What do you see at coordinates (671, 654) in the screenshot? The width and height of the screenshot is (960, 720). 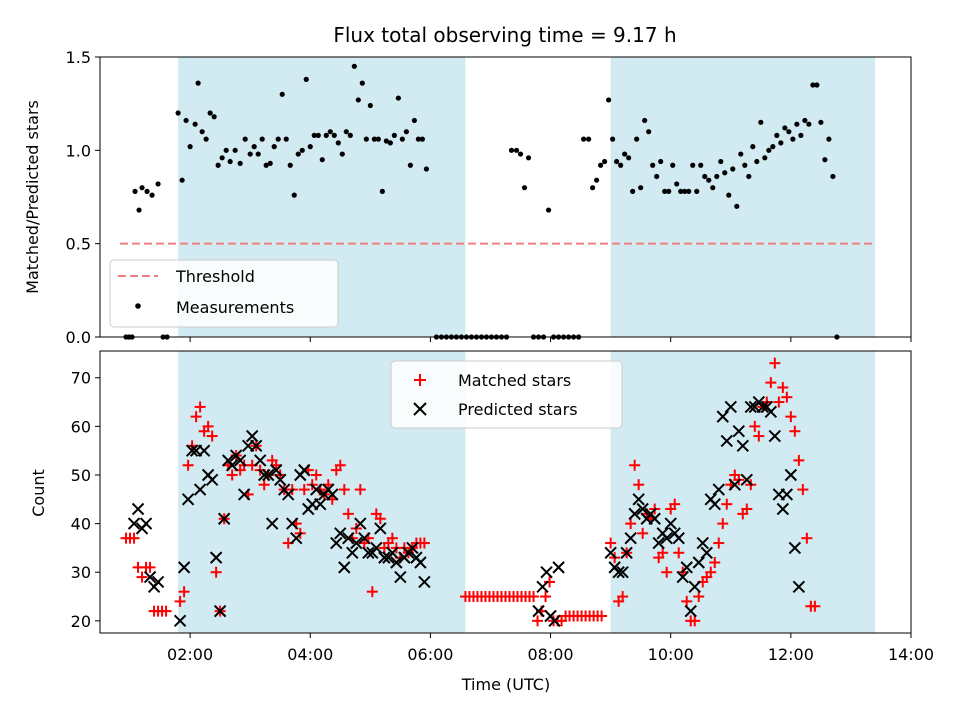 I see `x-tick-label: 10:00` at bounding box center [671, 654].